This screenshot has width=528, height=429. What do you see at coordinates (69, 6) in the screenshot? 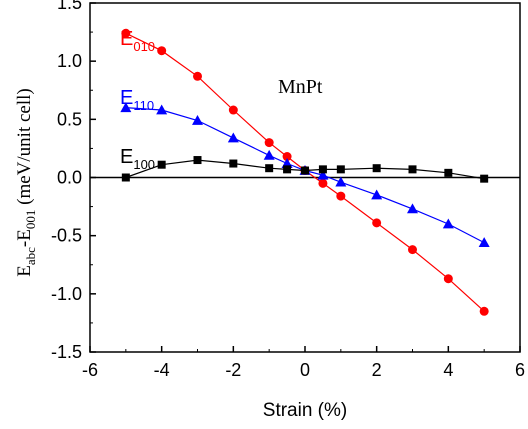
I see `y-tick-label: 1.5` at bounding box center [69, 6].